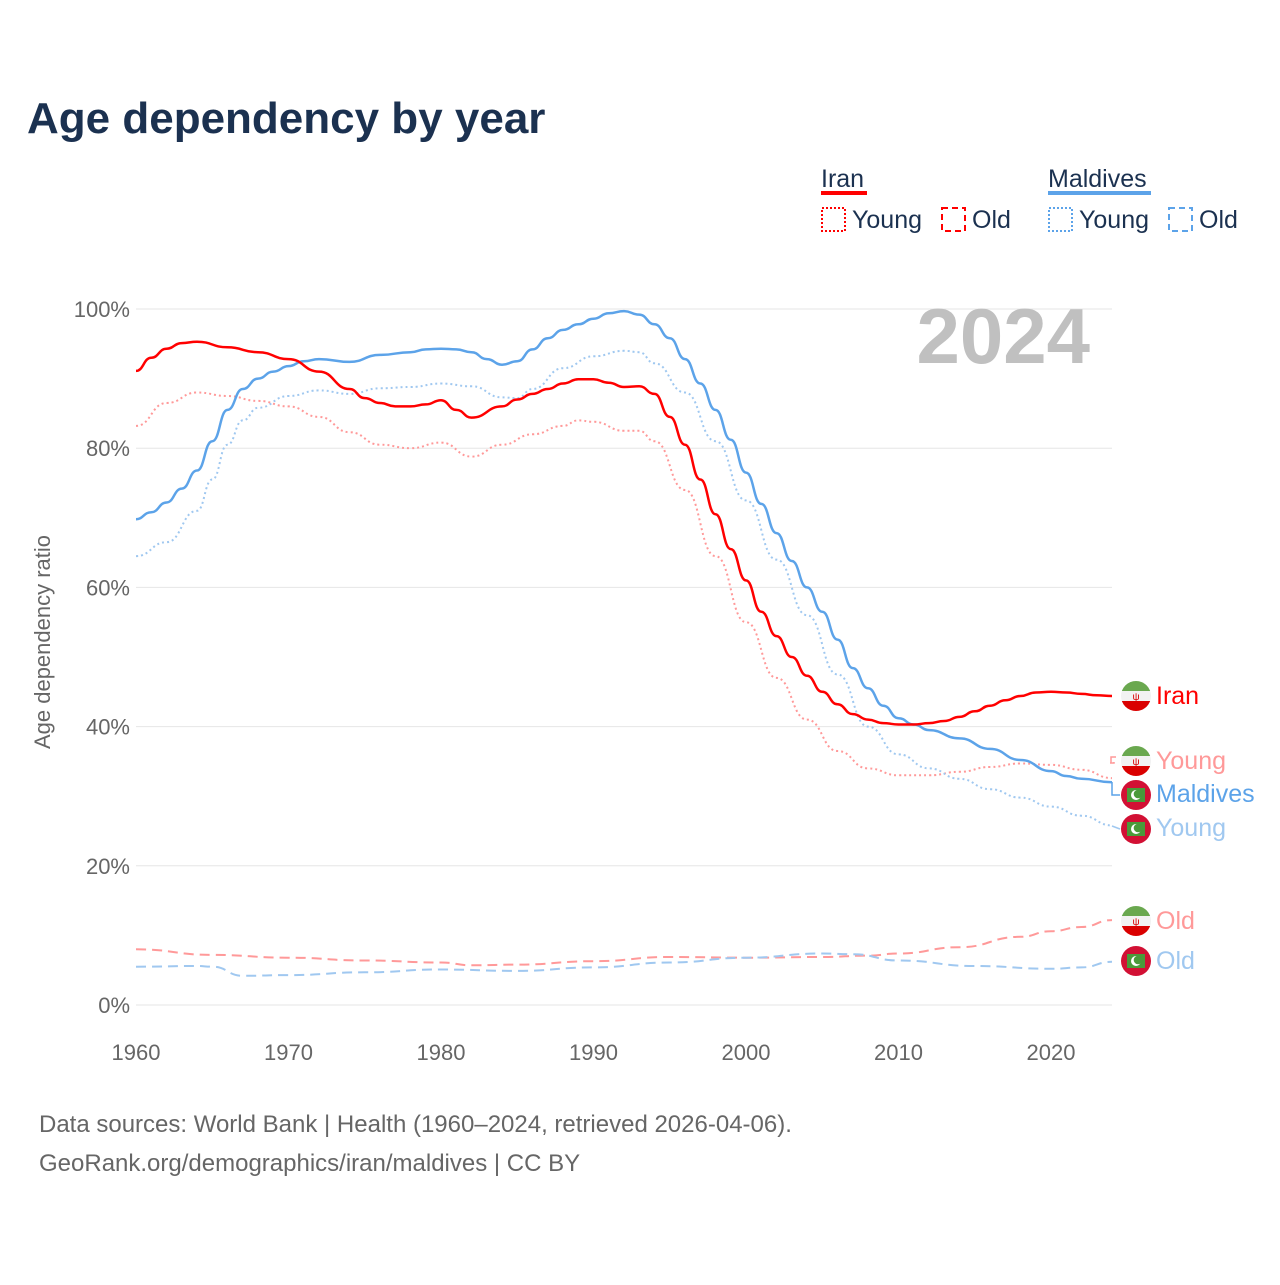  Describe the element at coordinates (1218, 220) in the screenshot. I see `legend-maldives-old-label: Old` at that location.